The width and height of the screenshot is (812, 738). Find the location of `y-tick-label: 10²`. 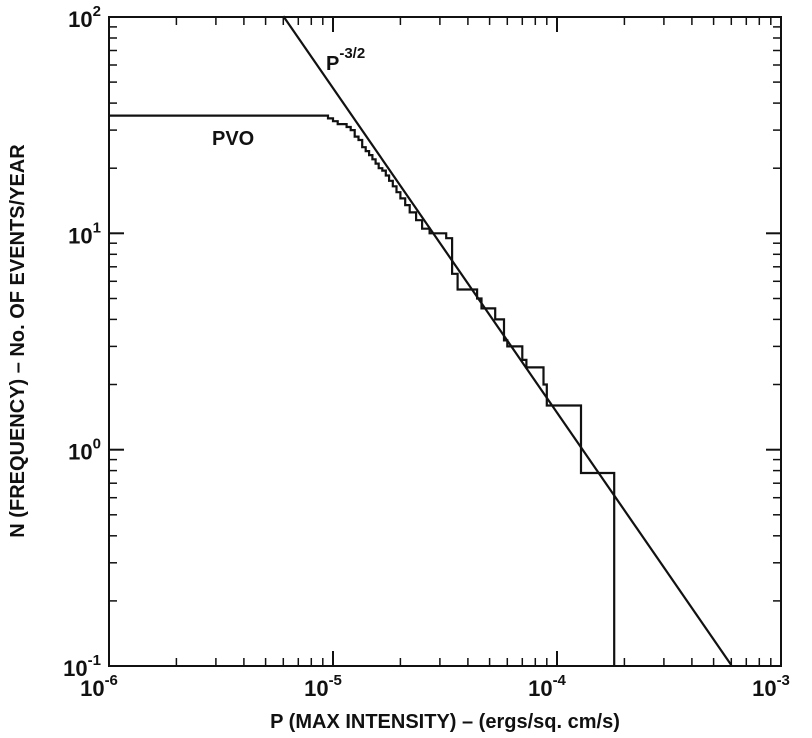

y-tick-label: 10² is located at coordinates (84, 17).